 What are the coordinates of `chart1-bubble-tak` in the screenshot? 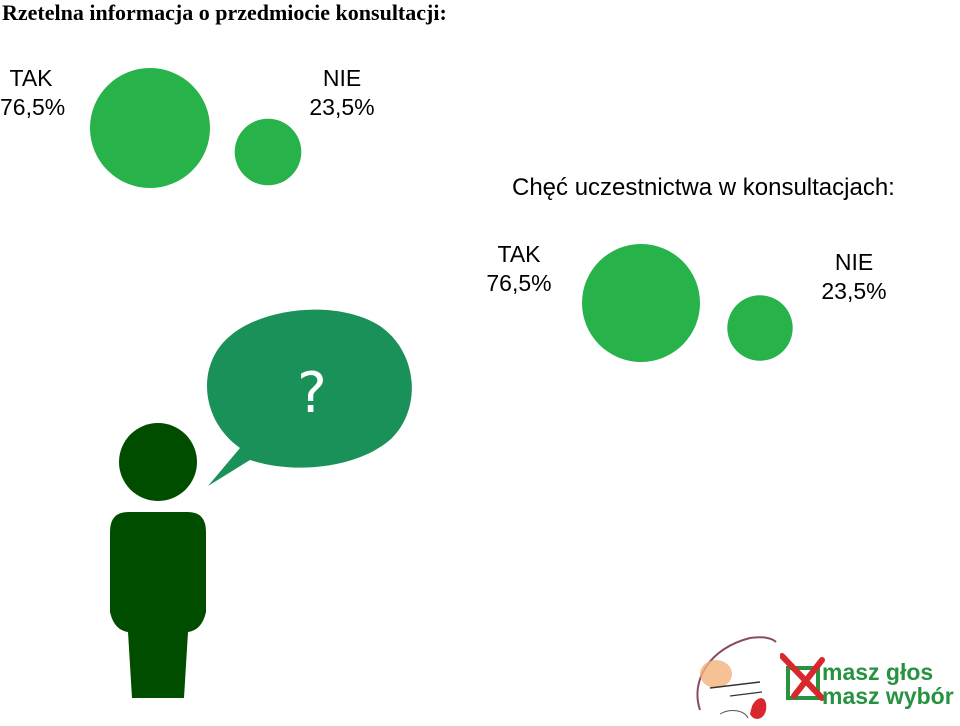 It's located at (150, 128).